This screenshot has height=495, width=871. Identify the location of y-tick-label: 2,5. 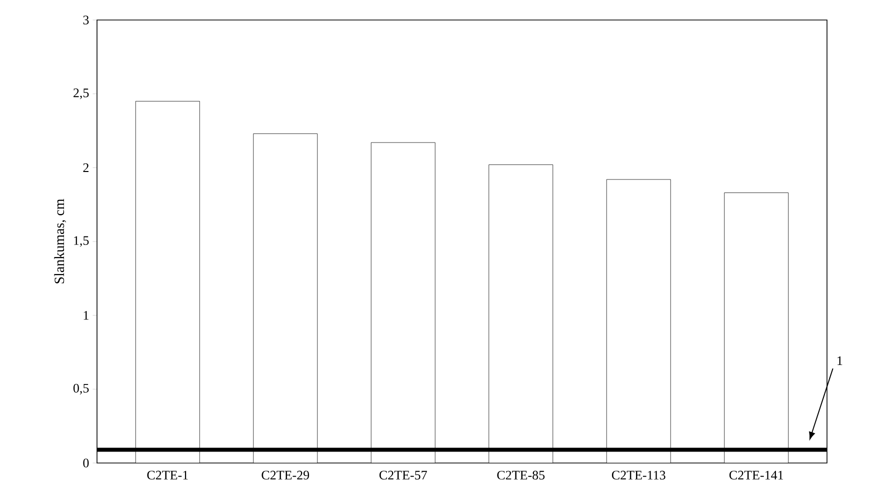
(81, 94).